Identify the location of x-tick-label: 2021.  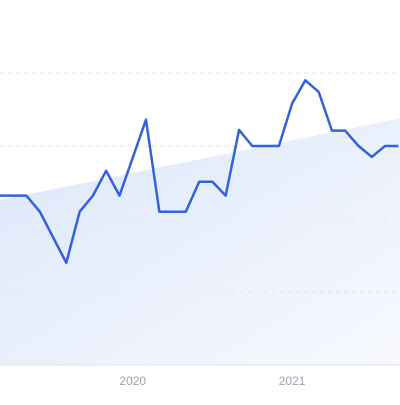
(292, 381).